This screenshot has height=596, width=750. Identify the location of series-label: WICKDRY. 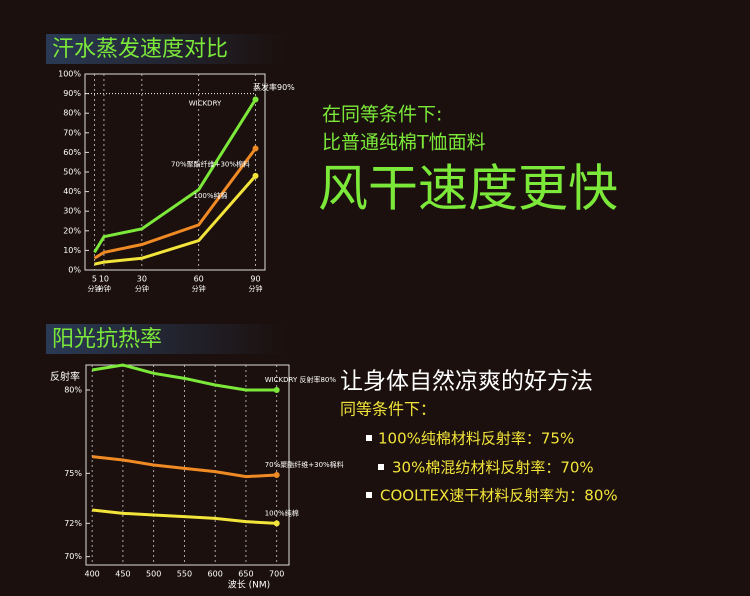
(205, 104).